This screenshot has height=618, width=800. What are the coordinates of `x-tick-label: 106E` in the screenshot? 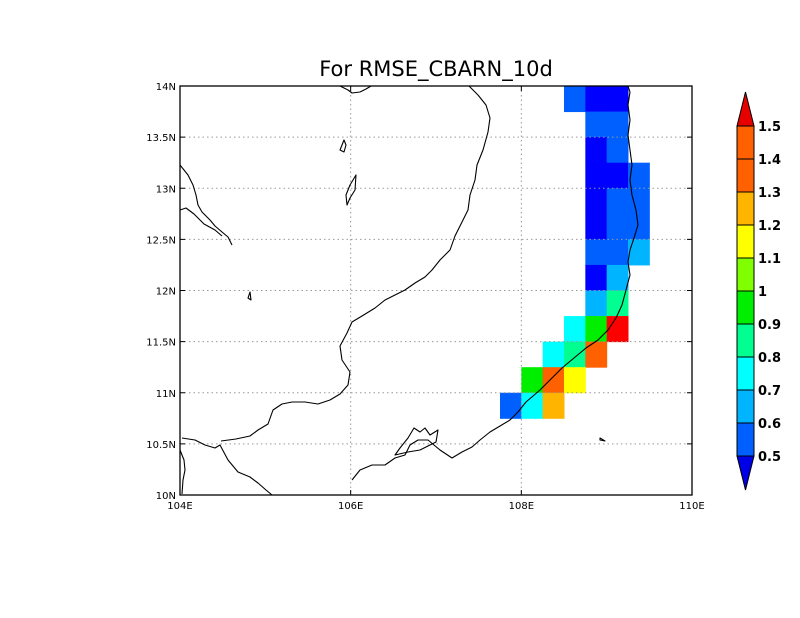 It's located at (350, 506).